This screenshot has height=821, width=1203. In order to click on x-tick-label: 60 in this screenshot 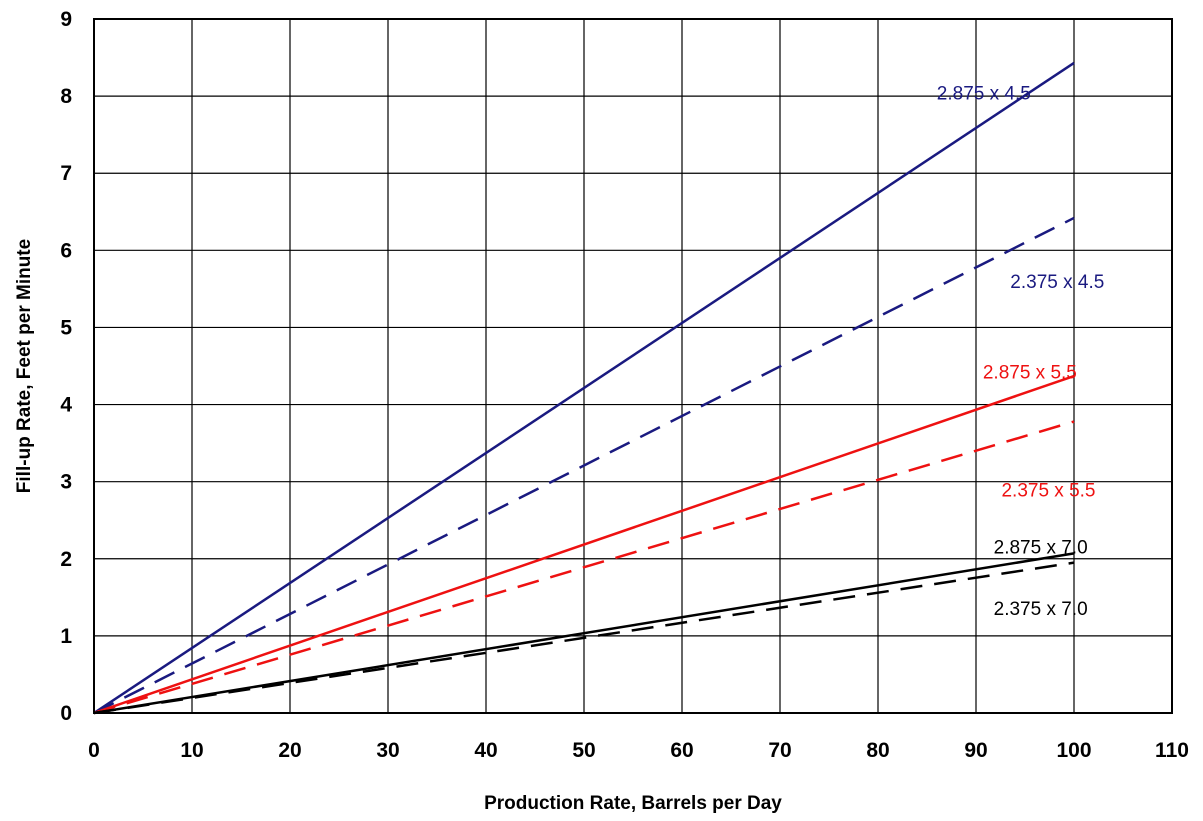, I will do `click(681, 750)`.